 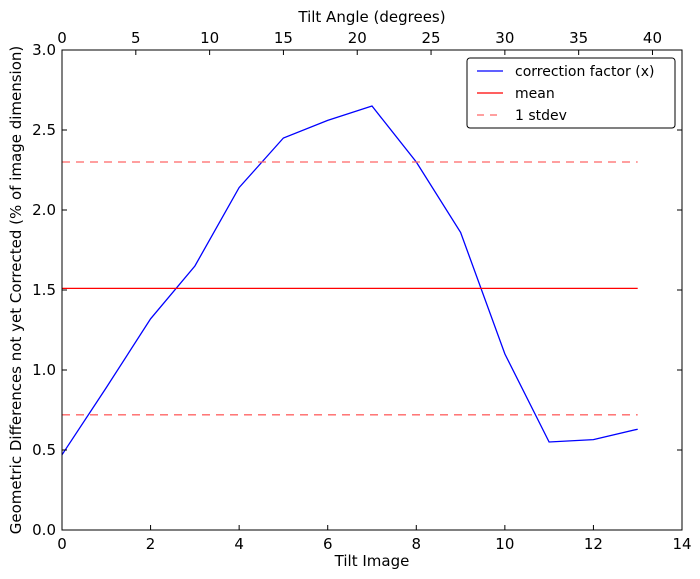 What do you see at coordinates (681, 544) in the screenshot?
I see `x-tick-label: 14` at bounding box center [681, 544].